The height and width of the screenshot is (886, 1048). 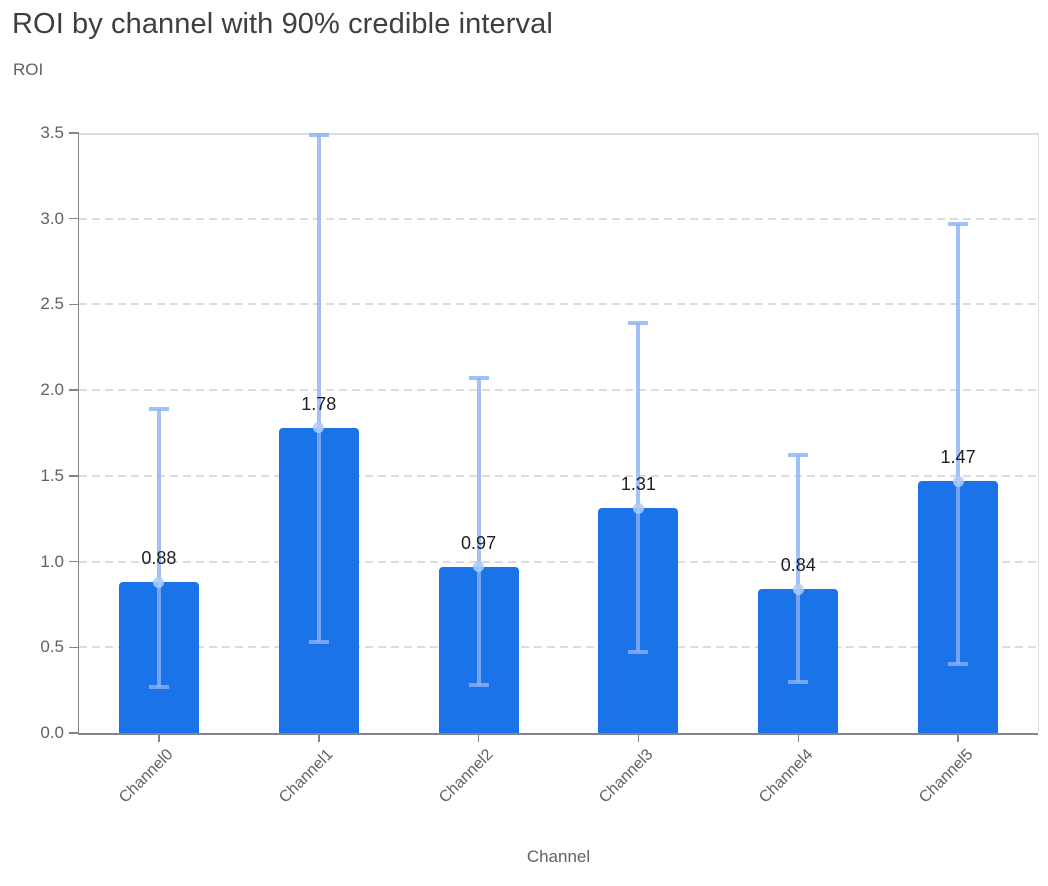 I want to click on value-label: 1.31, so click(x=638, y=484).